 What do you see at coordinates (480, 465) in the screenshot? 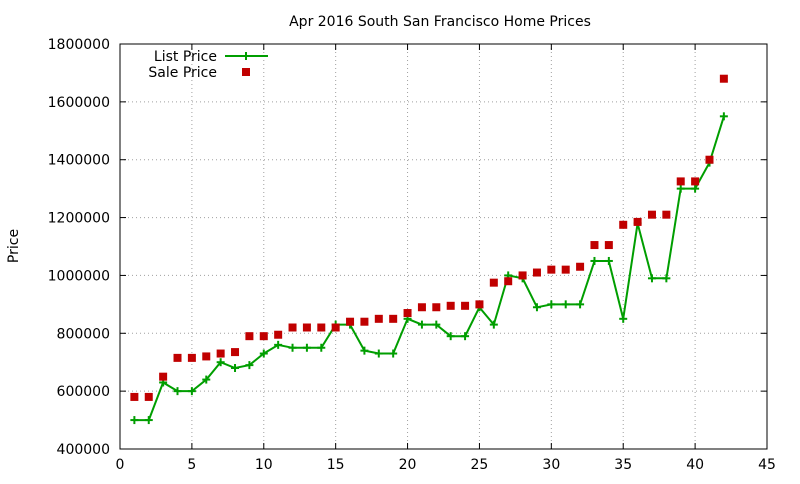
I see `x-tick-label: 25` at bounding box center [480, 465].